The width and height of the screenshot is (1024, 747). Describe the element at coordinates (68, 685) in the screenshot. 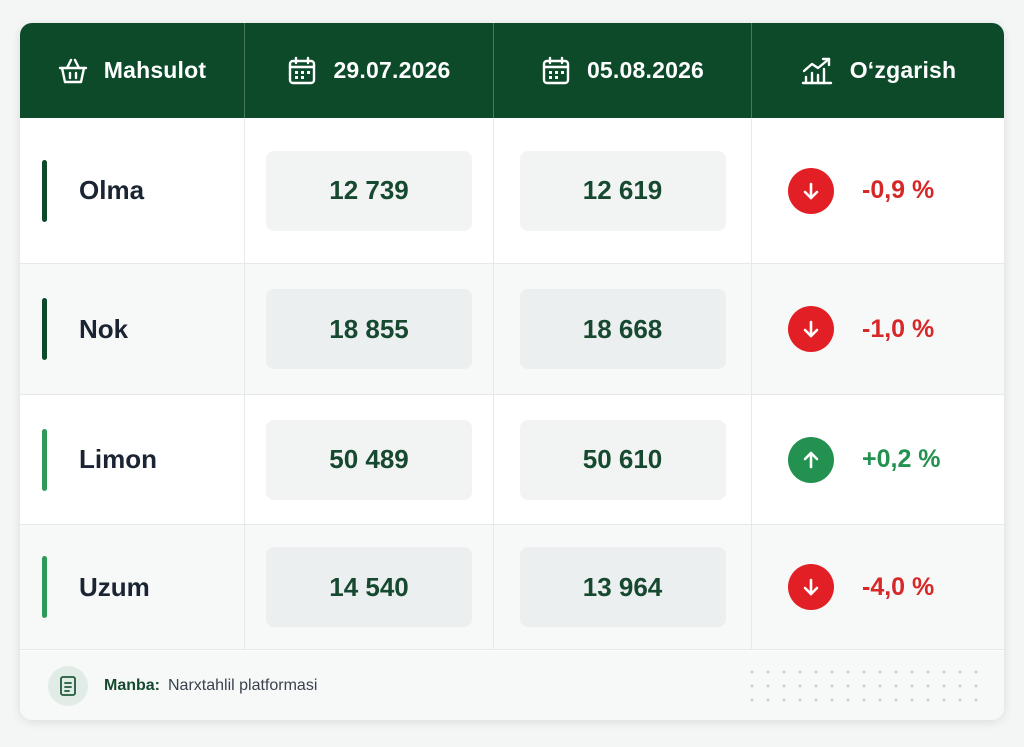

I see `document-icon` at that location.